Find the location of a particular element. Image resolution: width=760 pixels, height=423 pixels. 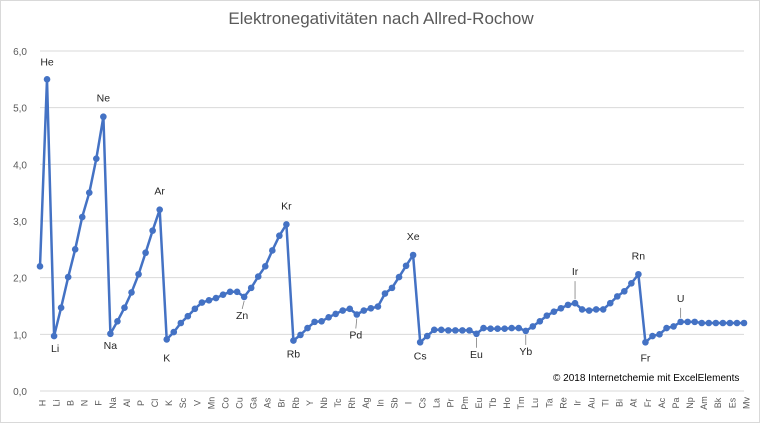

annotation-label: Xe is located at coordinates (413, 237).